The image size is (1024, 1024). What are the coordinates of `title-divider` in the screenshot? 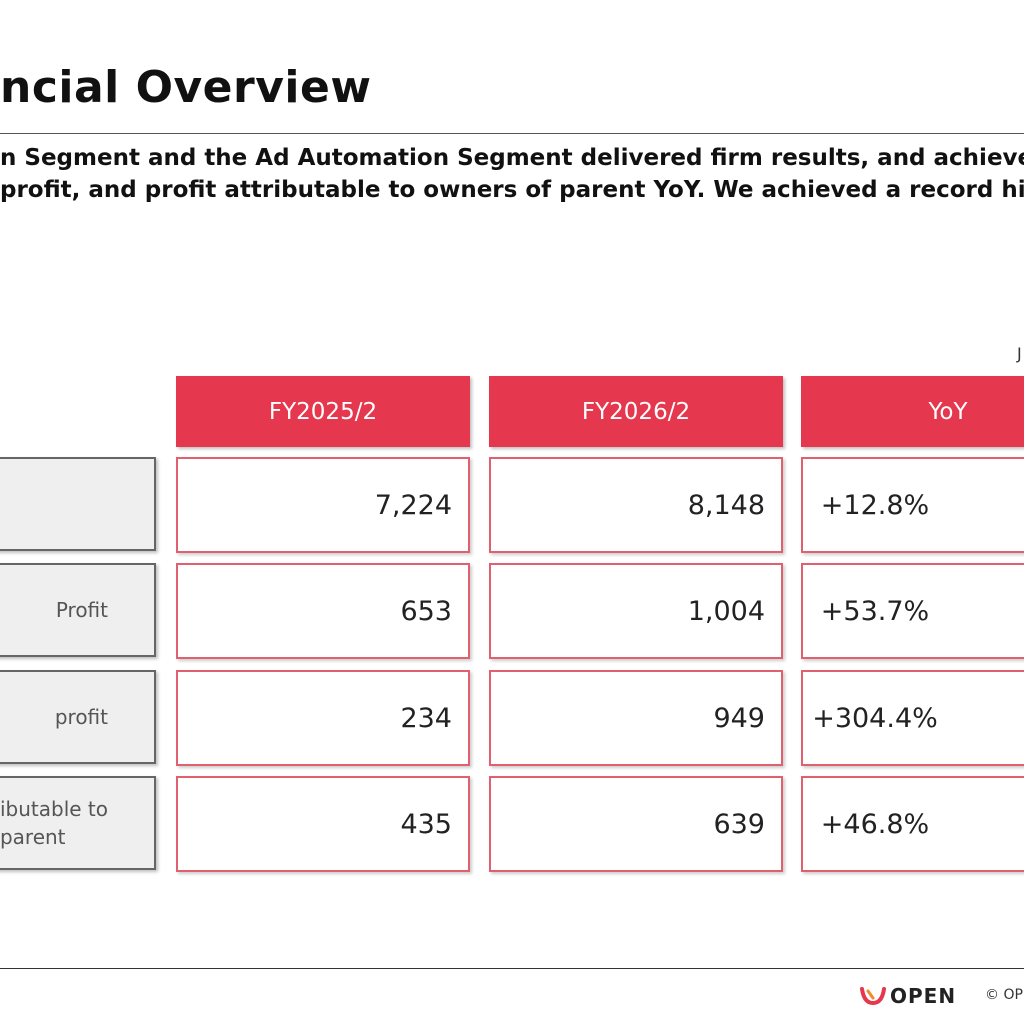 It's located at (512, 133).